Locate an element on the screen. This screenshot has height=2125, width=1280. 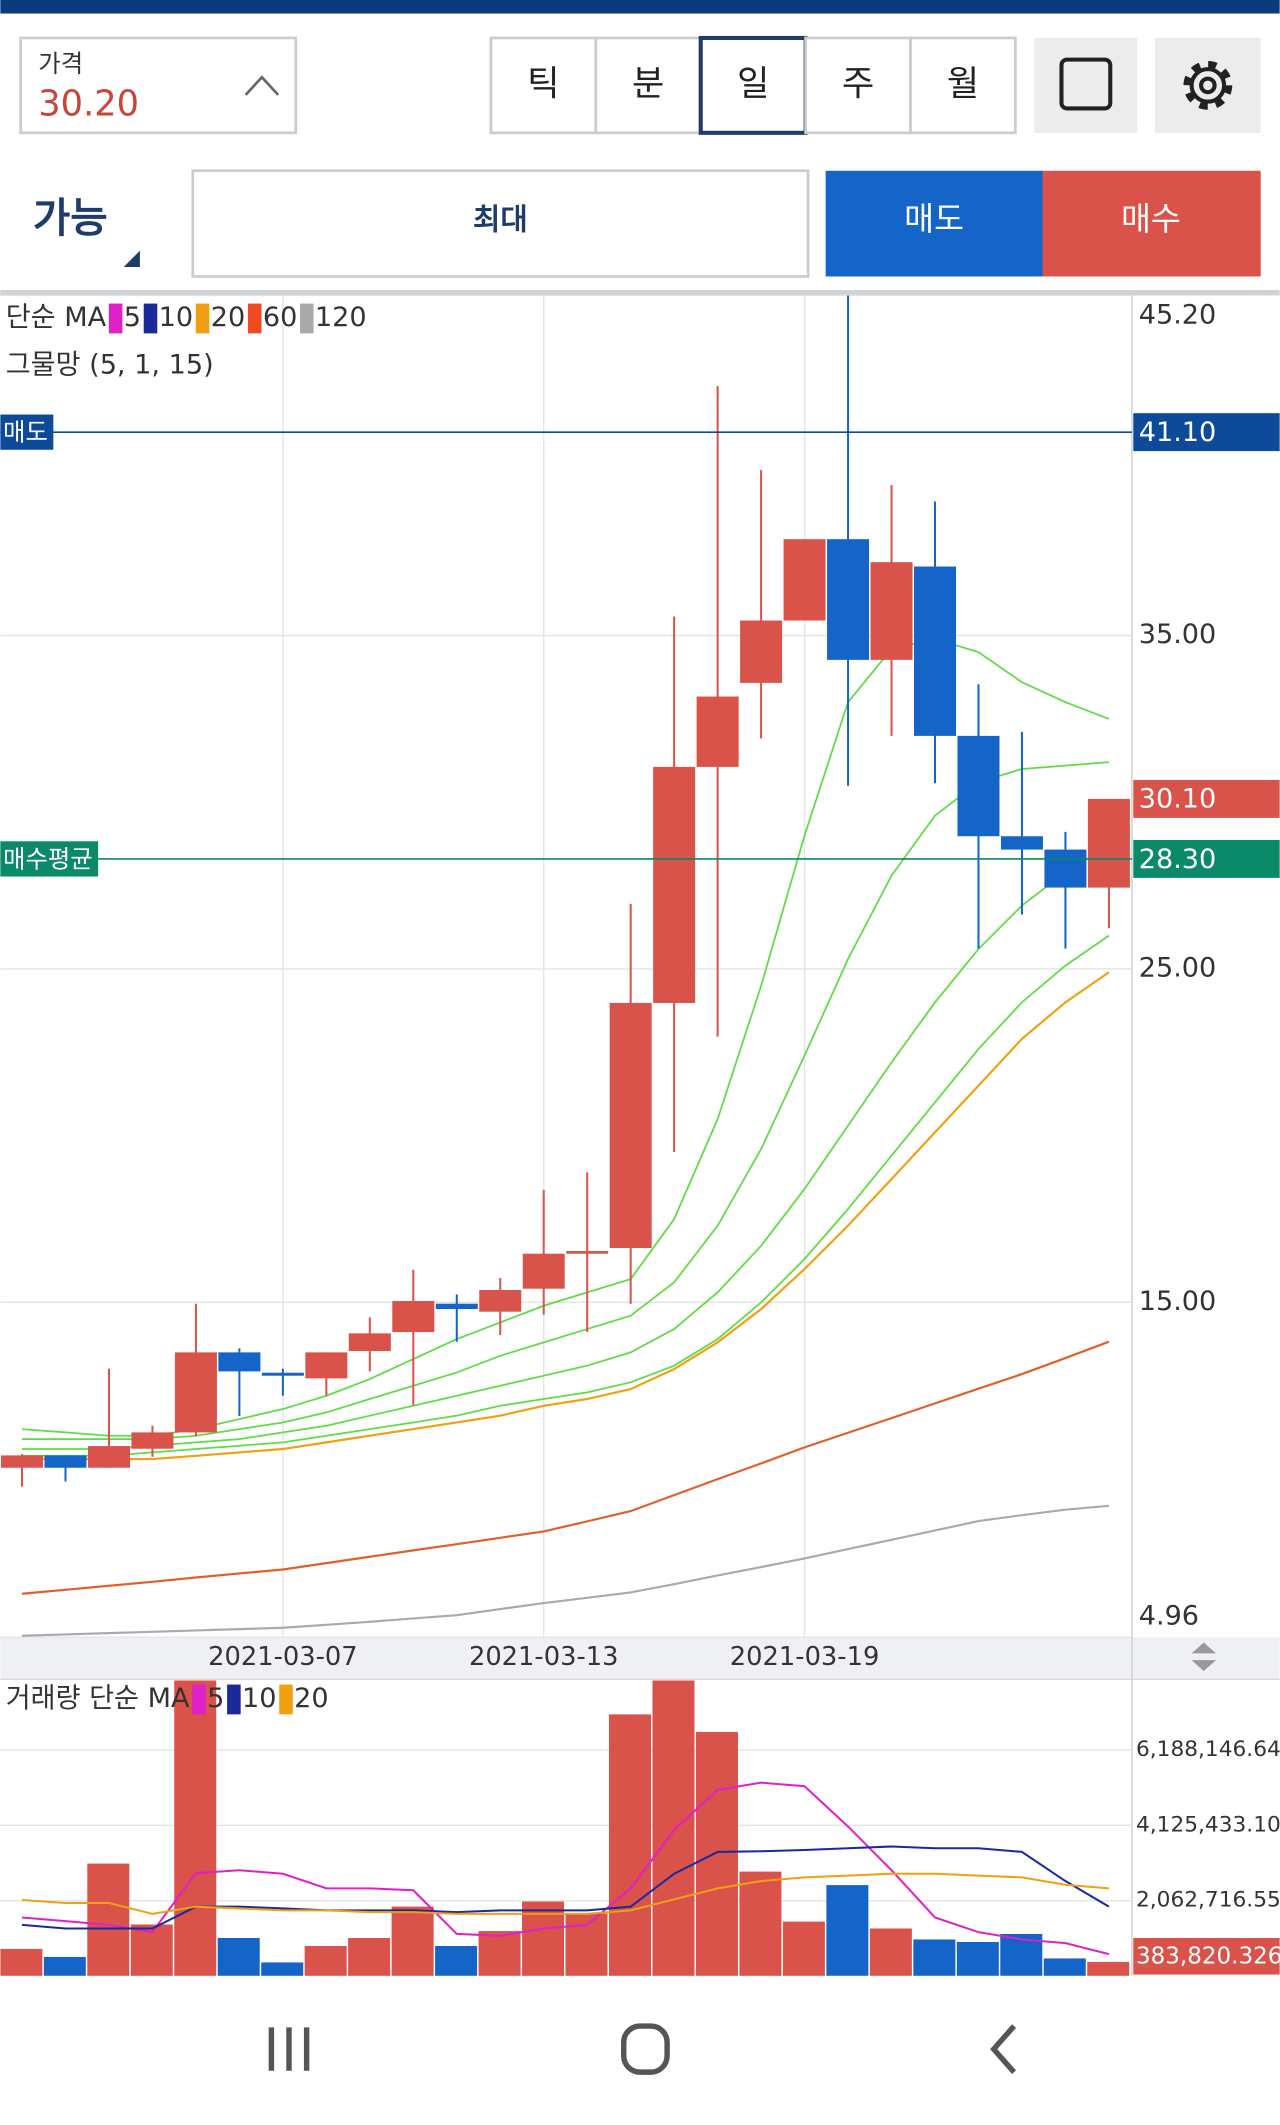
volume-ma-line is located at coordinates (565, 1893).